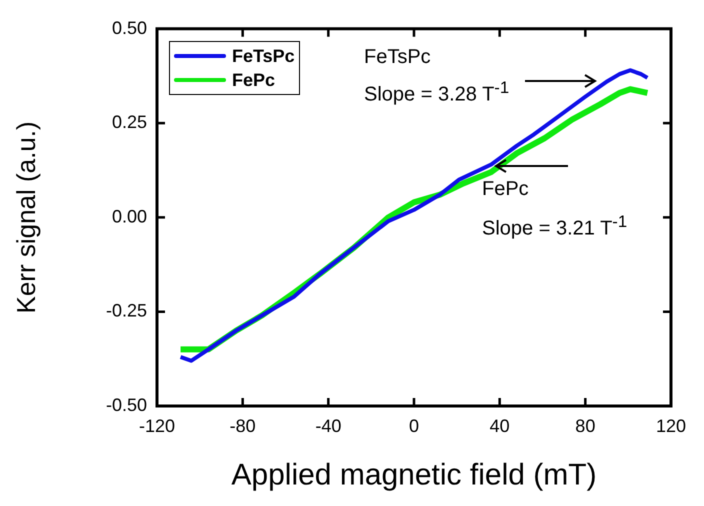  I want to click on y-tick-label: 0.00, so click(129, 216).